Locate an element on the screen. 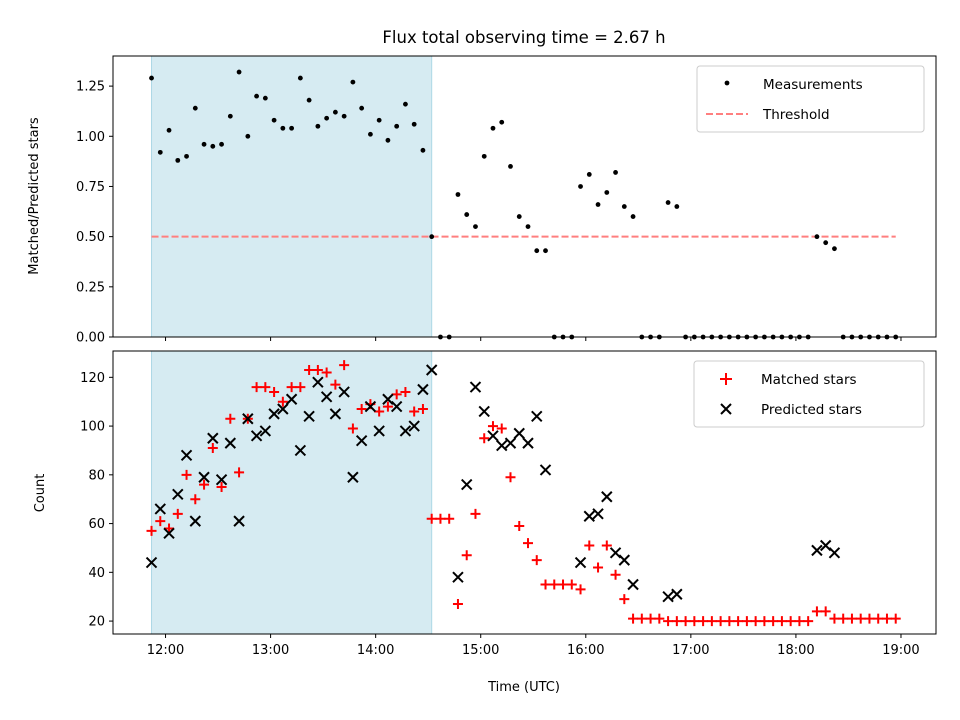  legend-matched-marker is located at coordinates (726, 379).